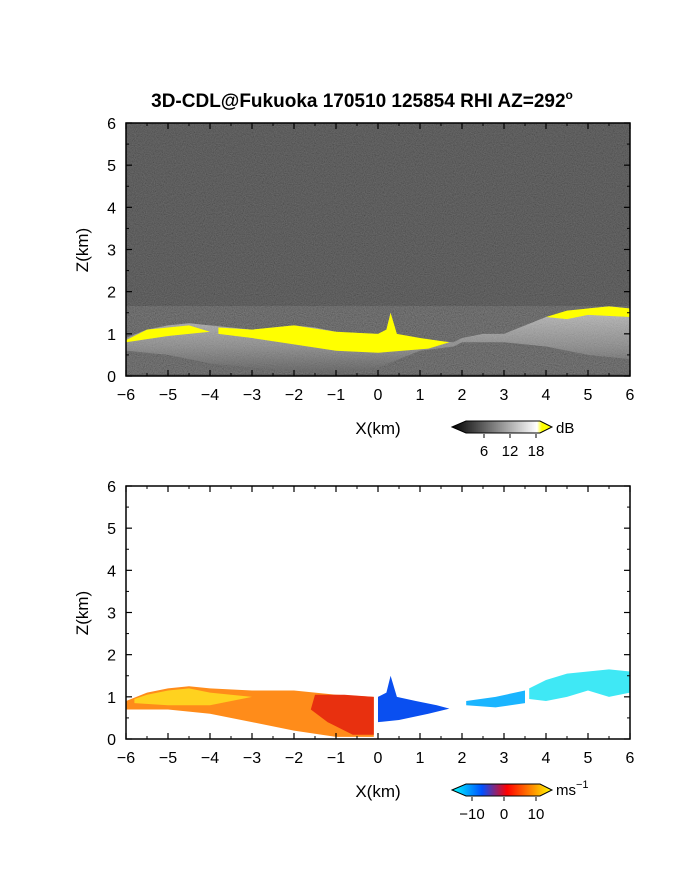  Describe the element at coordinates (536, 451) in the screenshot. I see `colorbar-tick-label: 18` at that location.